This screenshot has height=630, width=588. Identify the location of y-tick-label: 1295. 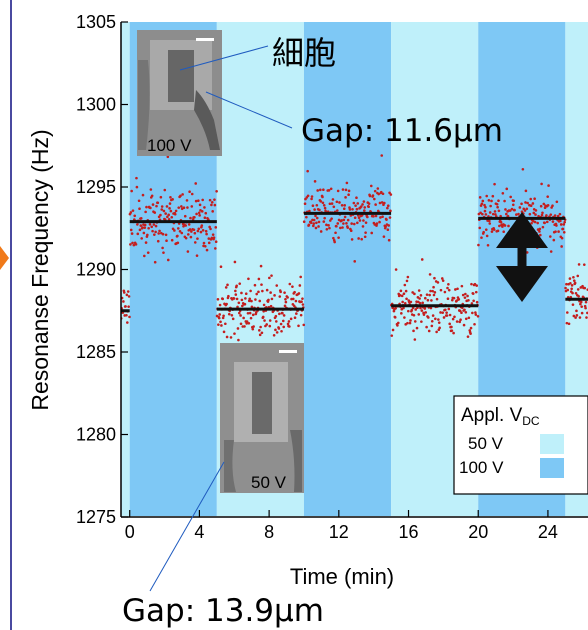
(96, 187).